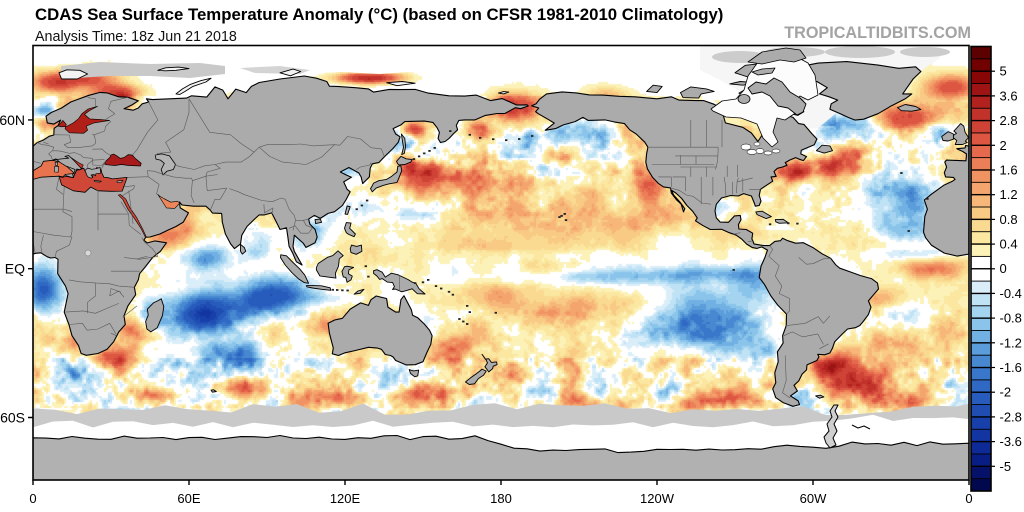  What do you see at coordinates (188, 498) in the screenshot?
I see `svg-text: 60E` at bounding box center [188, 498].